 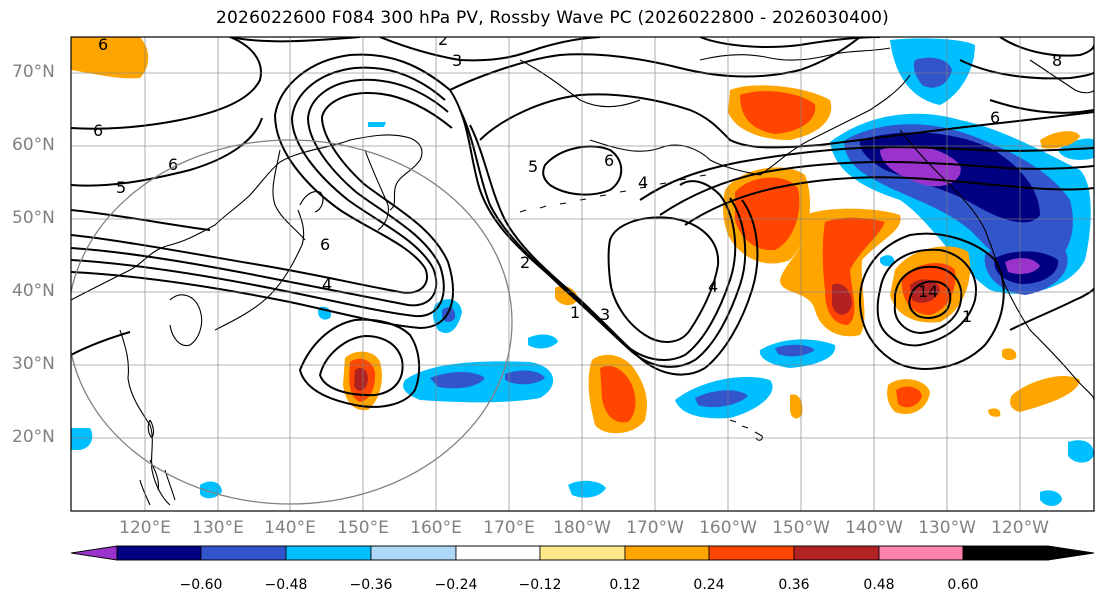 What do you see at coordinates (709, 585) in the screenshot?
I see `colorbar-tick-label: 0.24` at bounding box center [709, 585].